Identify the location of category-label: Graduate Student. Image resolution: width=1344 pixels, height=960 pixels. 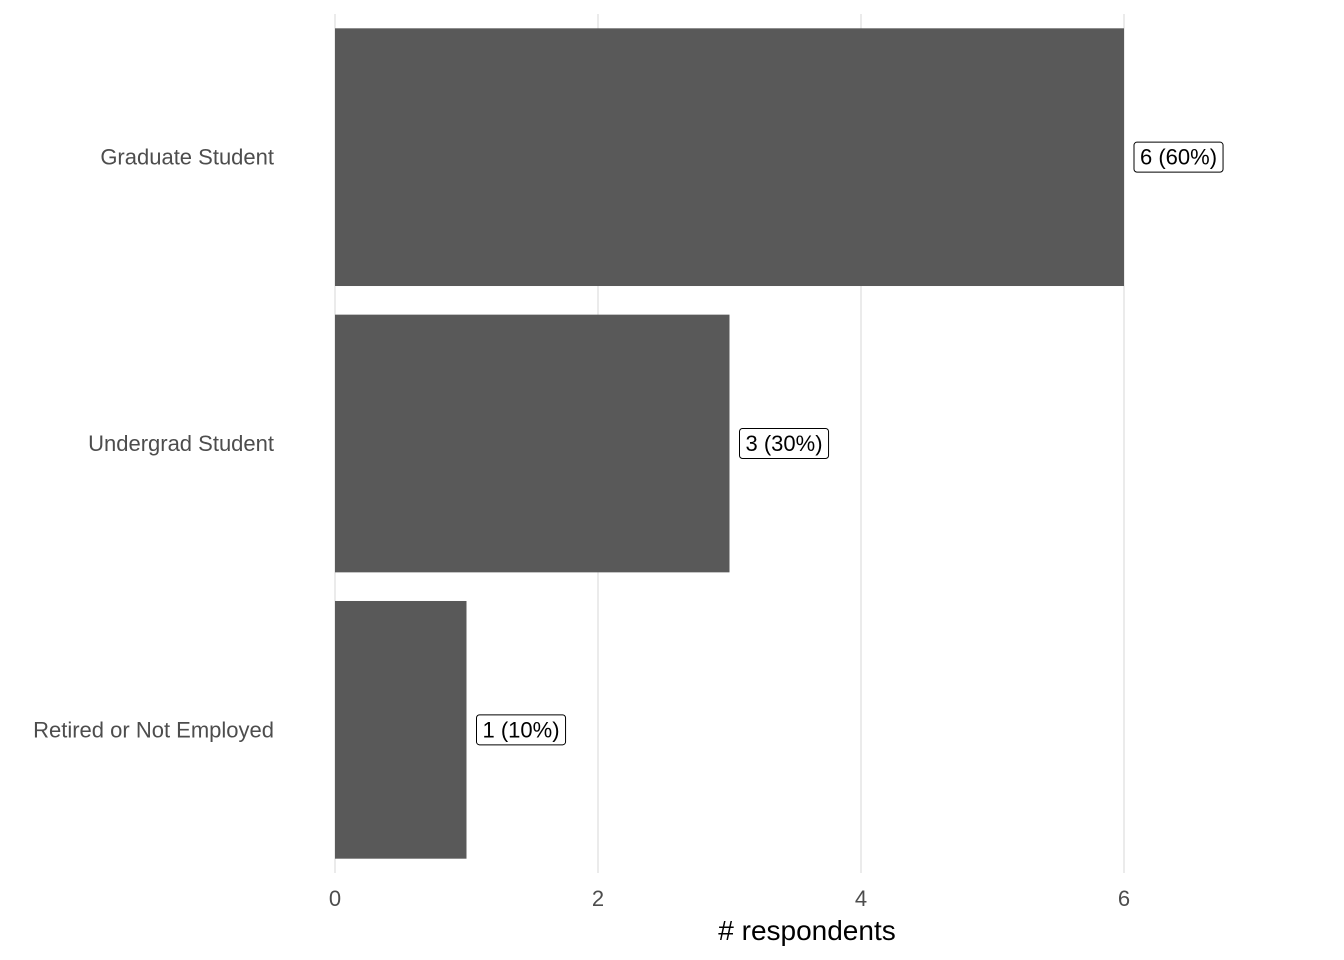
(187, 157).